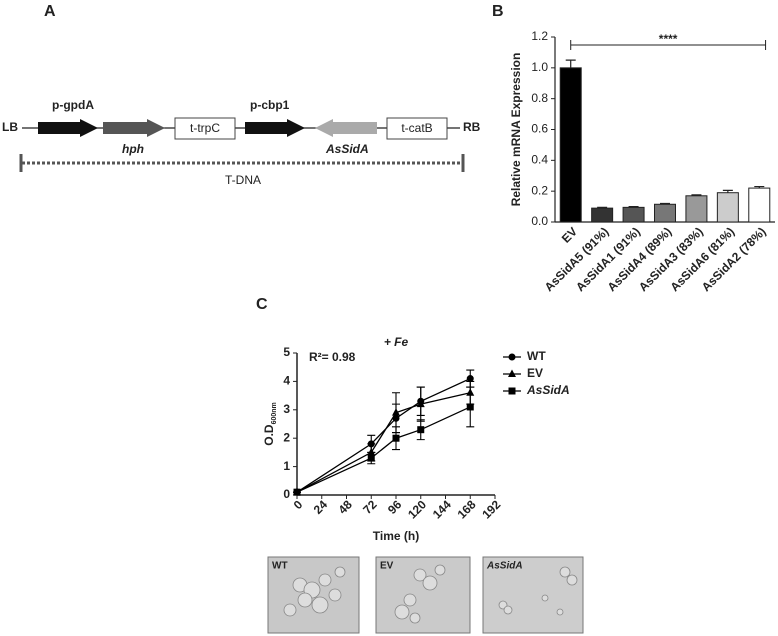 Image resolution: width=778 pixels, height=636 pixels. I want to click on chart-title: + Fe, so click(396, 342).